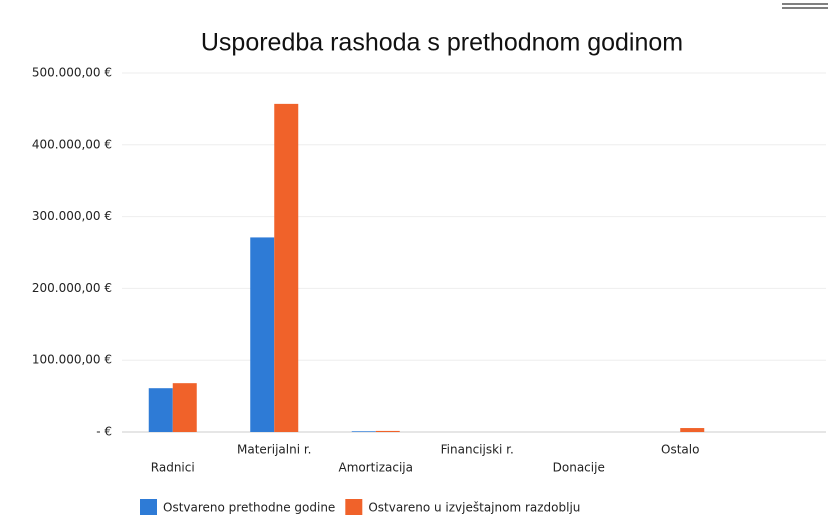 This screenshot has width=830, height=519. I want to click on y-tick-label: 100.000,00 €, so click(72, 360).